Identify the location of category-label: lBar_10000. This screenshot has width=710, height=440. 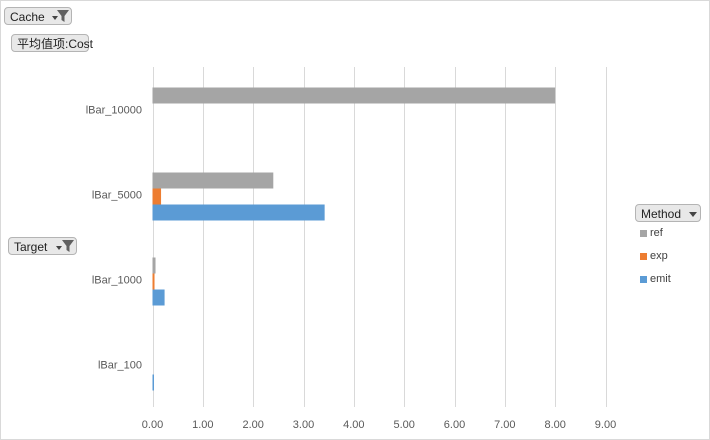
(114, 111).